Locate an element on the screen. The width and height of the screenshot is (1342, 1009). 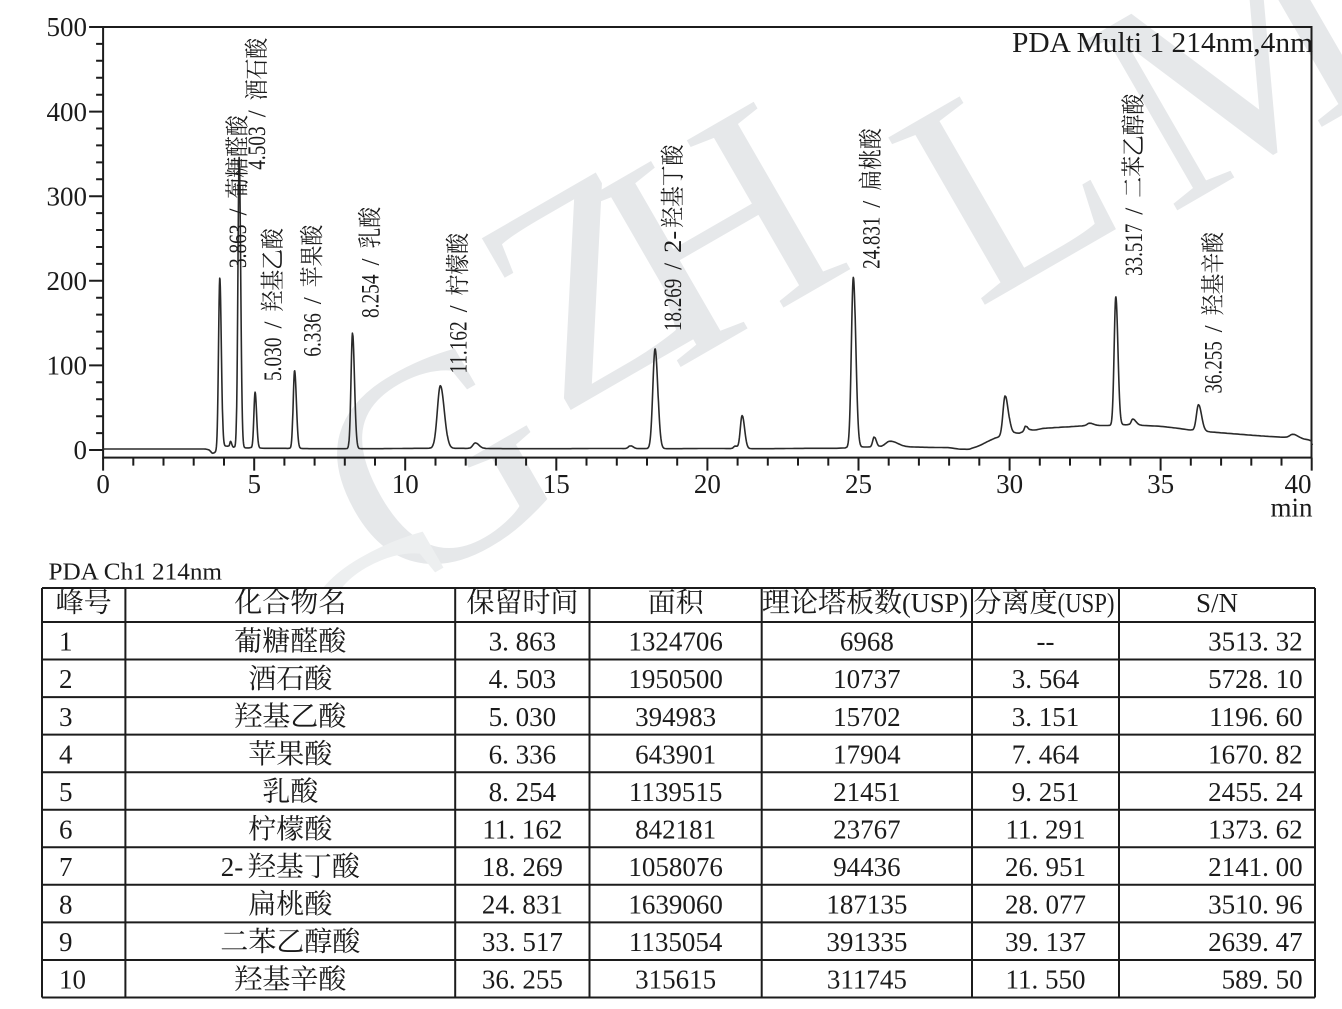
svg-text: 18. 269 is located at coordinates (522, 867).